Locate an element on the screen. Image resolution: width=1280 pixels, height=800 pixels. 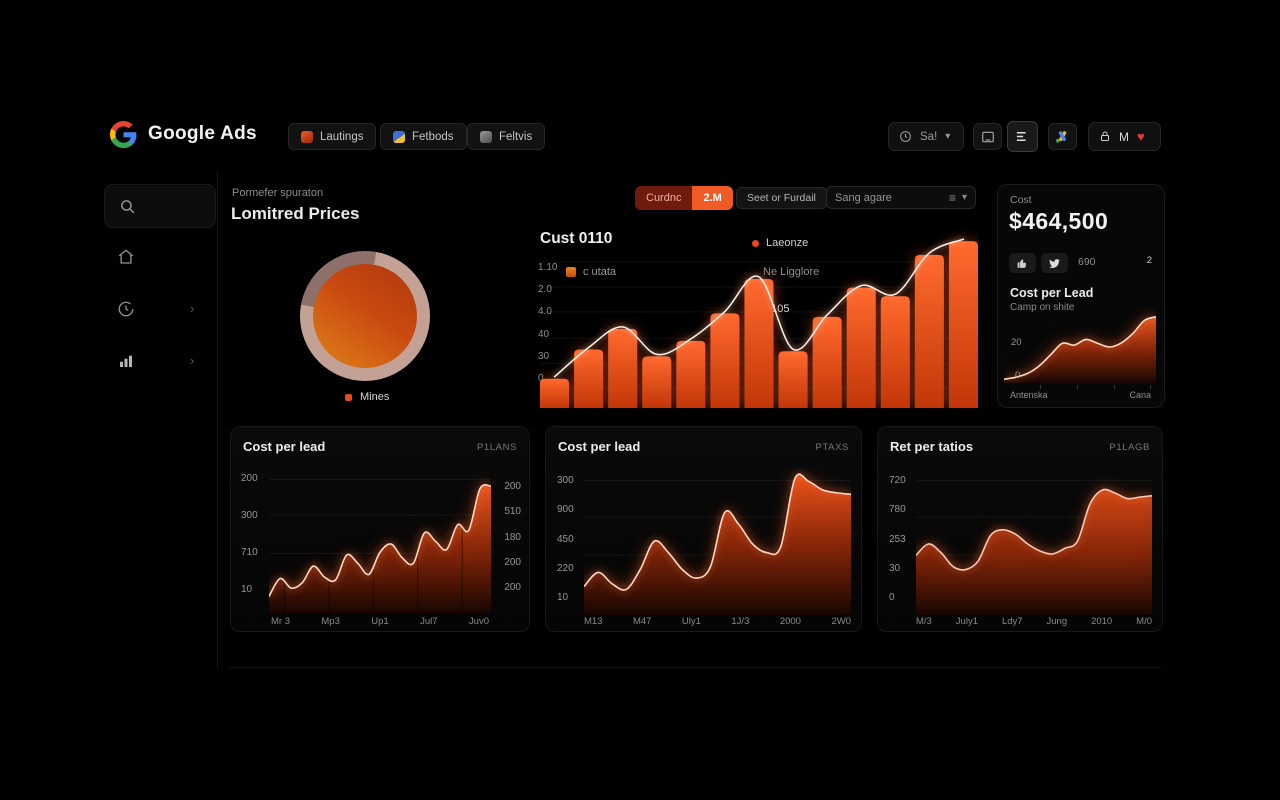
x-axis: Mr 3 Mp3 Up1 Jul7 Juv0 is located at coordinates (380, 621).